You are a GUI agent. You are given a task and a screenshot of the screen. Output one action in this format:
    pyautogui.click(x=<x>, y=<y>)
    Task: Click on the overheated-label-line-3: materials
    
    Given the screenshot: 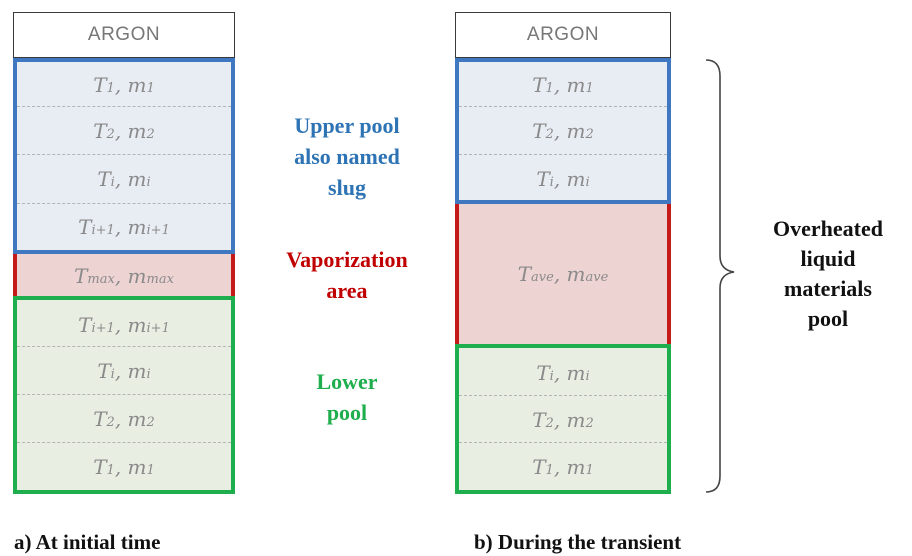 What is the action you would take?
    pyautogui.click(x=828, y=288)
    